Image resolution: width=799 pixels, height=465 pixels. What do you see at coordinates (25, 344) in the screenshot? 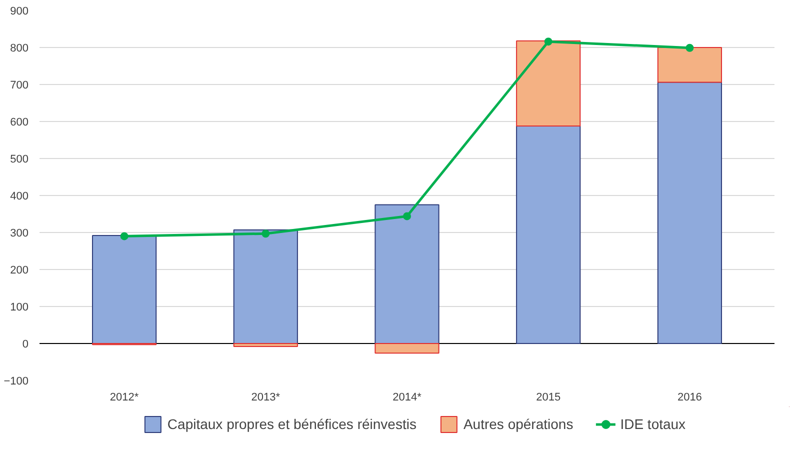
I see `y-tick-label: 0` at bounding box center [25, 344].